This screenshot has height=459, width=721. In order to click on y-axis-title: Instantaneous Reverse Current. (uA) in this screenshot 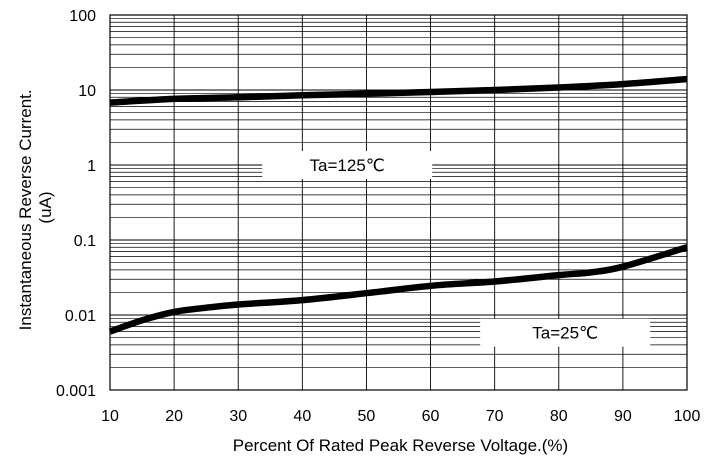, I will do `click(35, 208)`.